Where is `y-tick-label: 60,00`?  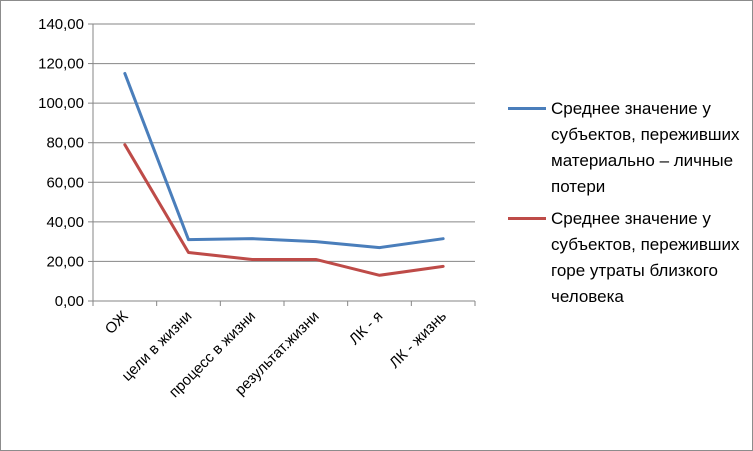
y-tick-label: 60,00 is located at coordinates (65, 182).